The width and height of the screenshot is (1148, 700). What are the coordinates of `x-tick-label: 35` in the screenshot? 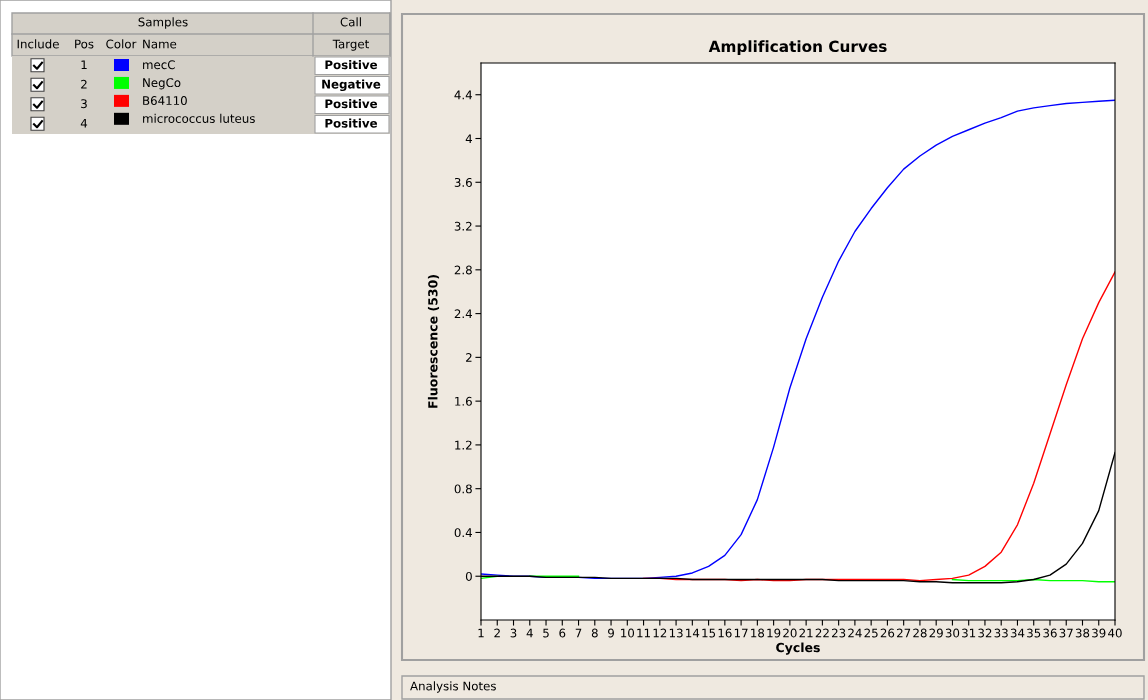 It's located at (1034, 633).